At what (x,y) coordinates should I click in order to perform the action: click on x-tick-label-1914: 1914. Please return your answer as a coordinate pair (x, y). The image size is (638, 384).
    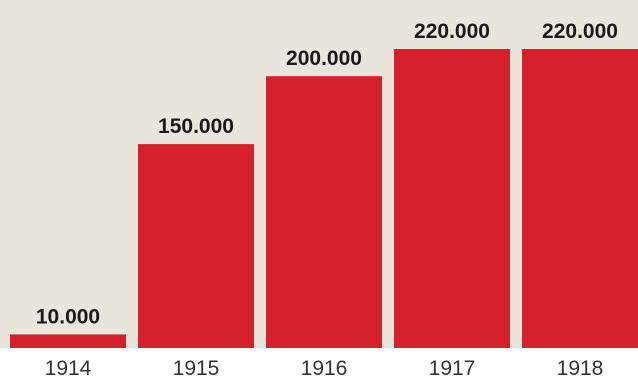
    Looking at the image, I should click on (68, 368).